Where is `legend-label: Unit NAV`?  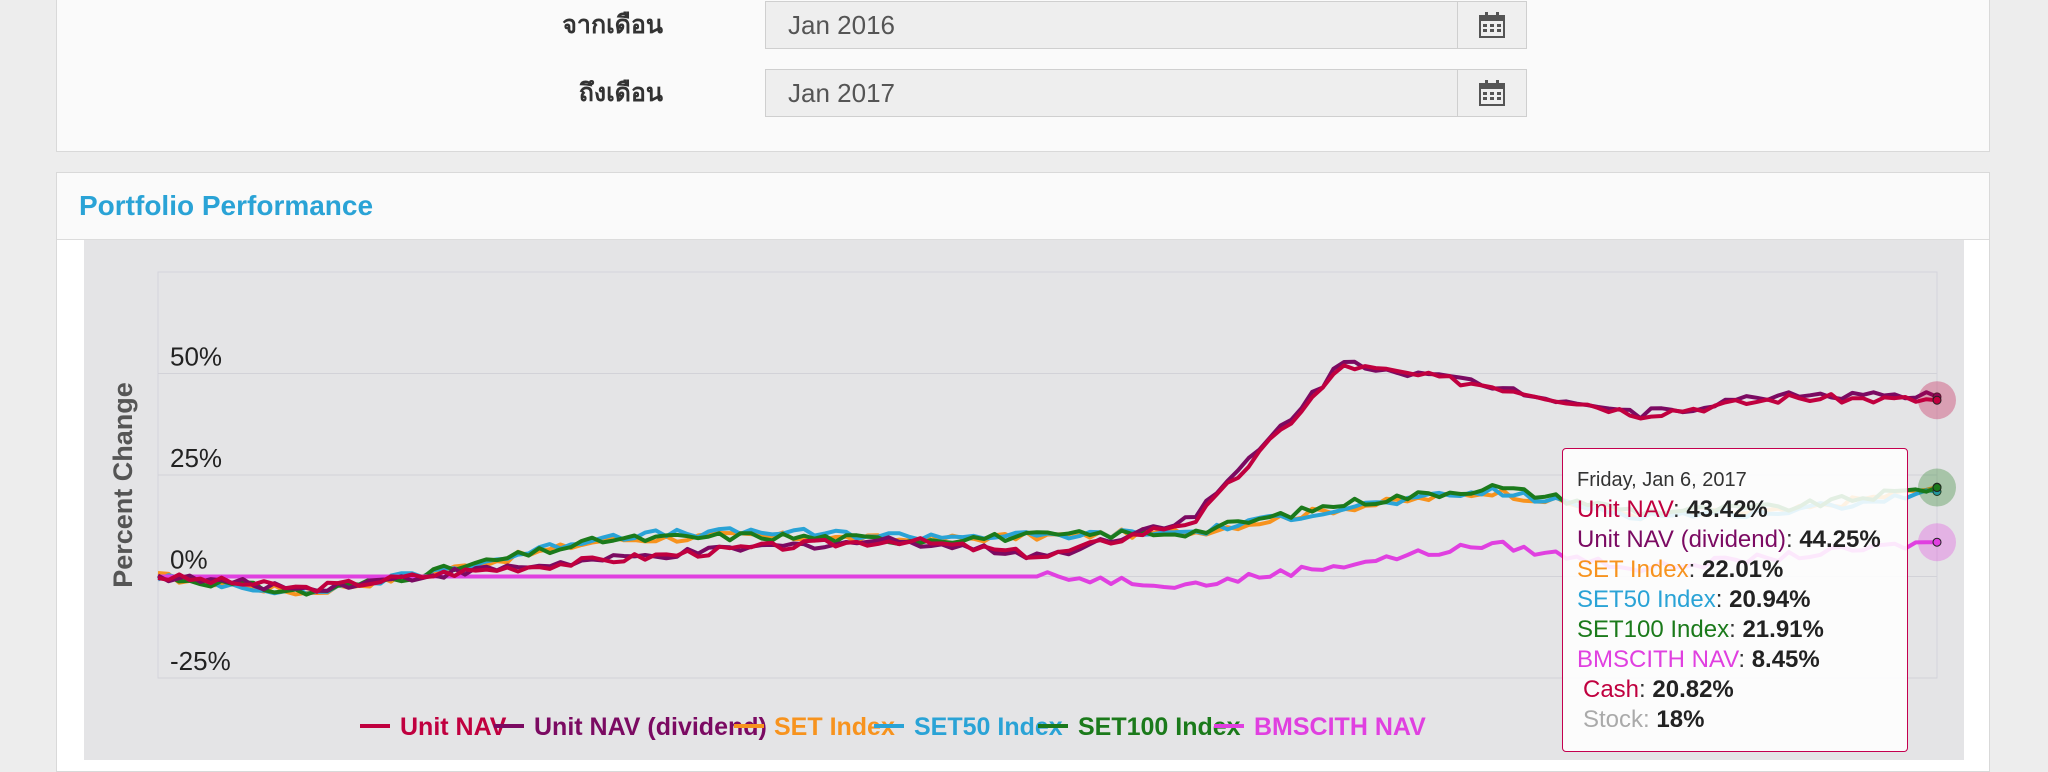 legend-label: Unit NAV is located at coordinates (453, 727).